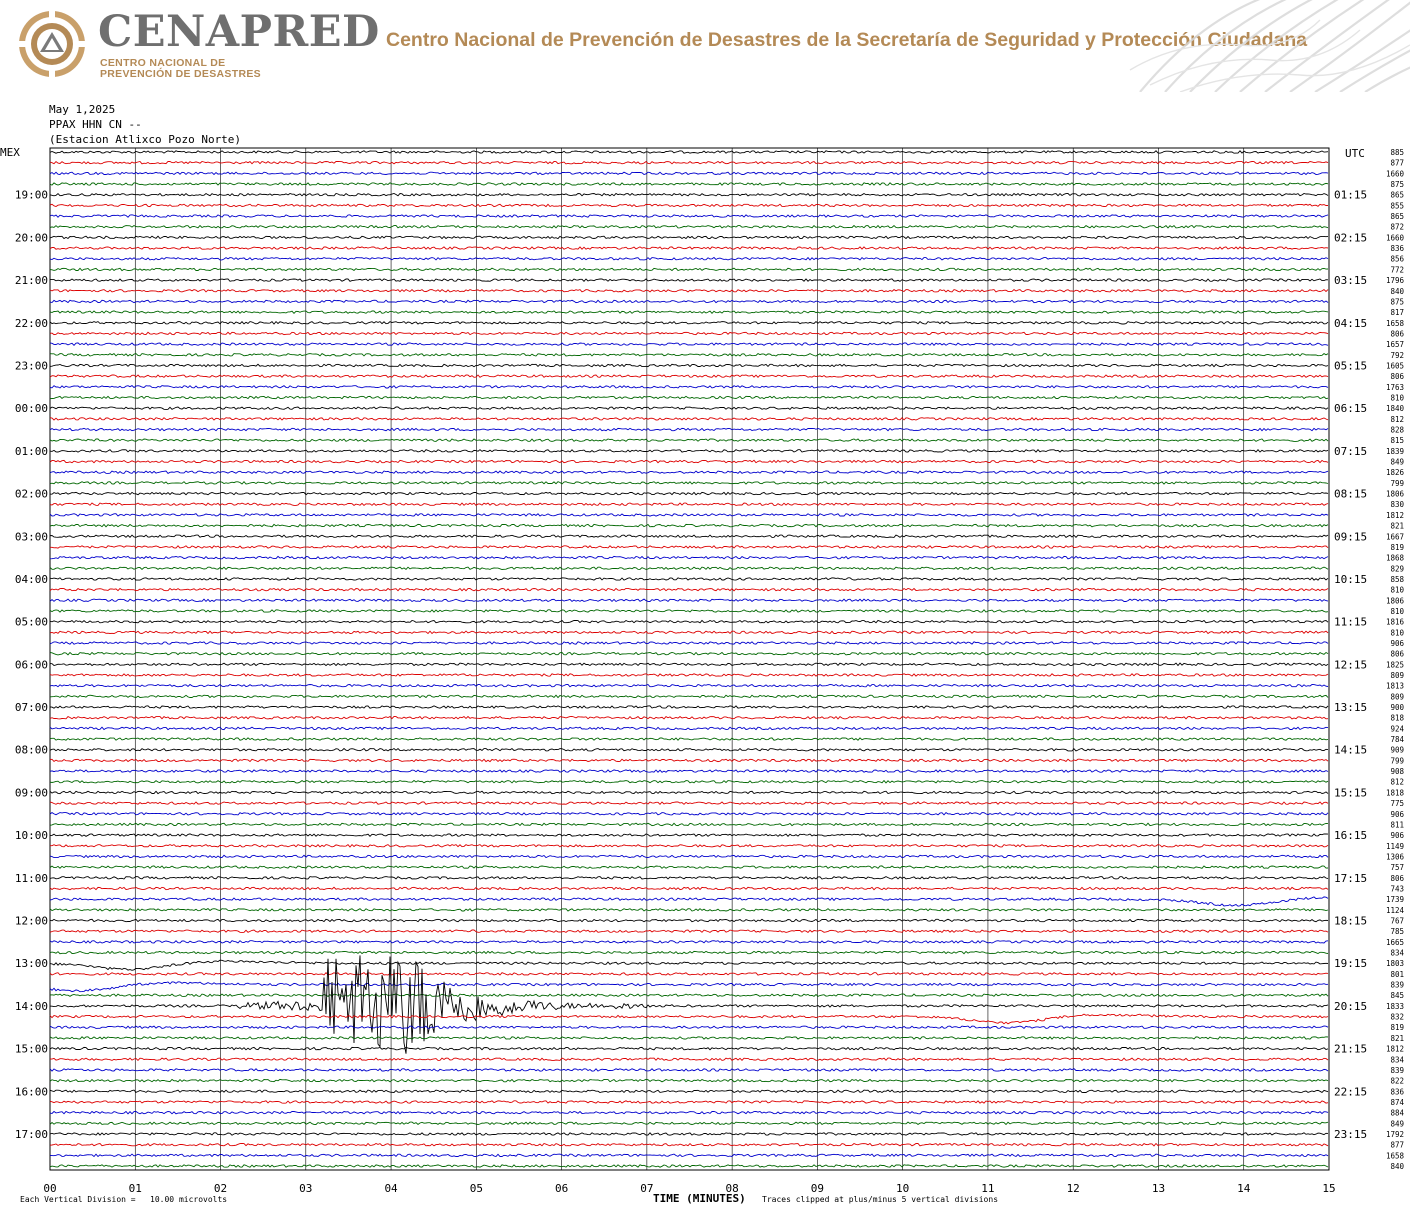  I want to click on x-tick-label: 02, so click(220, 1188).